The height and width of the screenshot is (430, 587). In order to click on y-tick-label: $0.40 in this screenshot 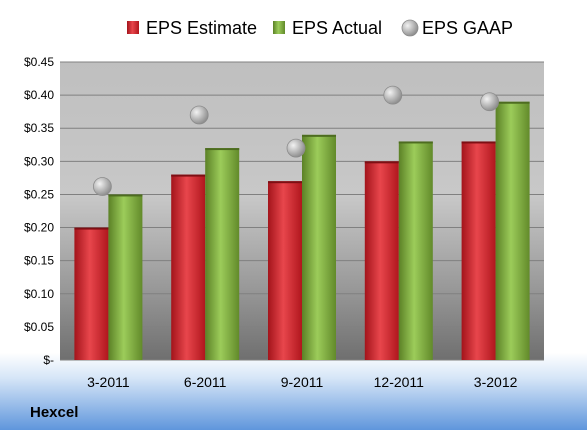, I will do `click(39, 95)`.